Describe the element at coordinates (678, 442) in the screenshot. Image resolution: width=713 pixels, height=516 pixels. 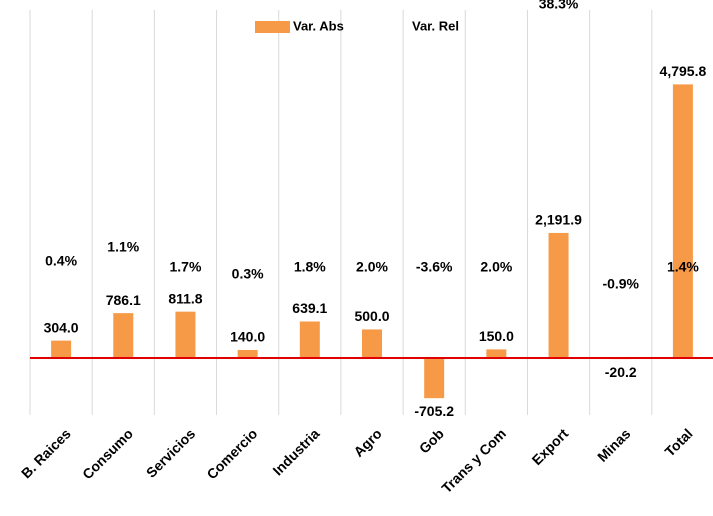
I see `x-tick-label: Total` at that location.